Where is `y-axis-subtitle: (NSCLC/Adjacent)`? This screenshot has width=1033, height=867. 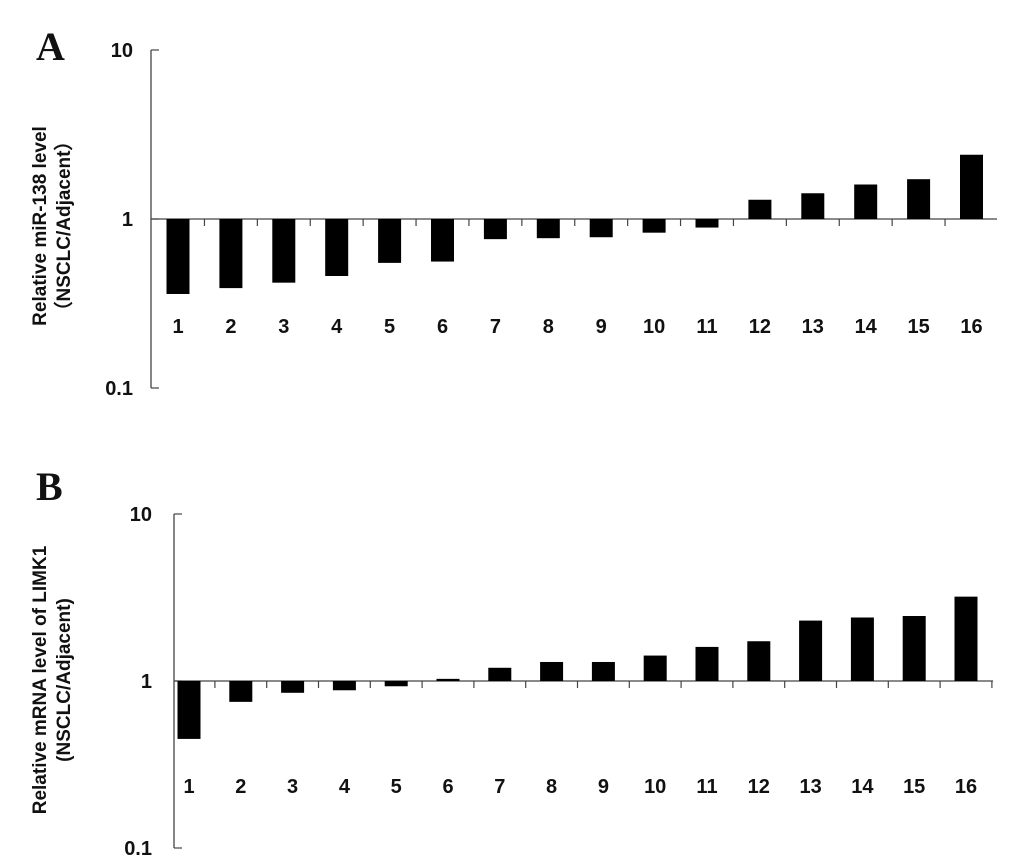 y-axis-subtitle: (NSCLC/Adjacent) is located at coordinates (64, 680).